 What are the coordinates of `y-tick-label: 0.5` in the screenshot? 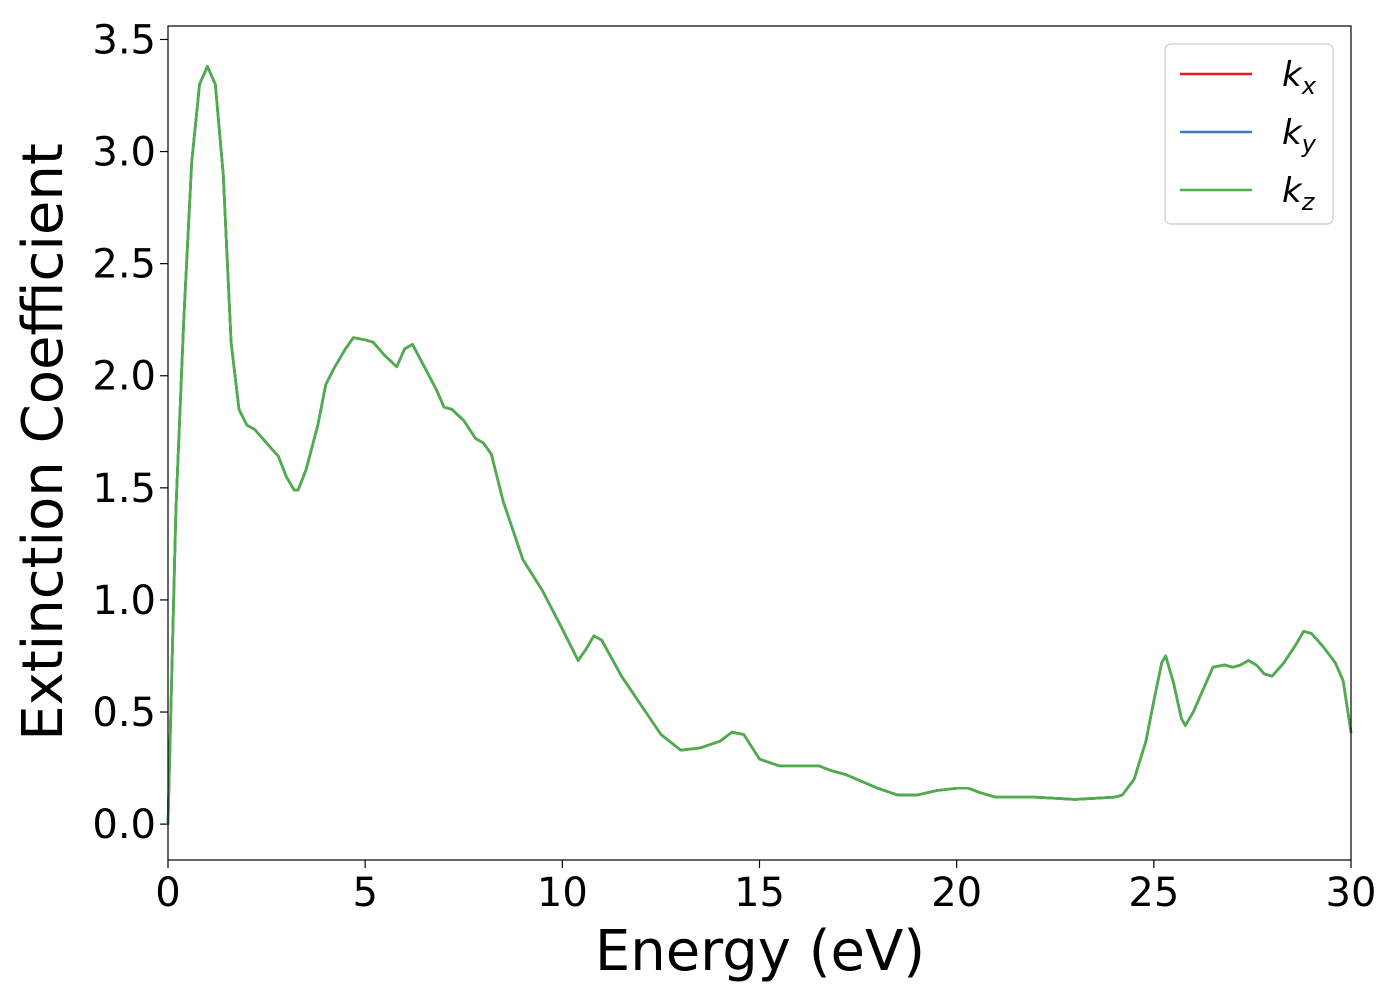 It's located at (124, 713).